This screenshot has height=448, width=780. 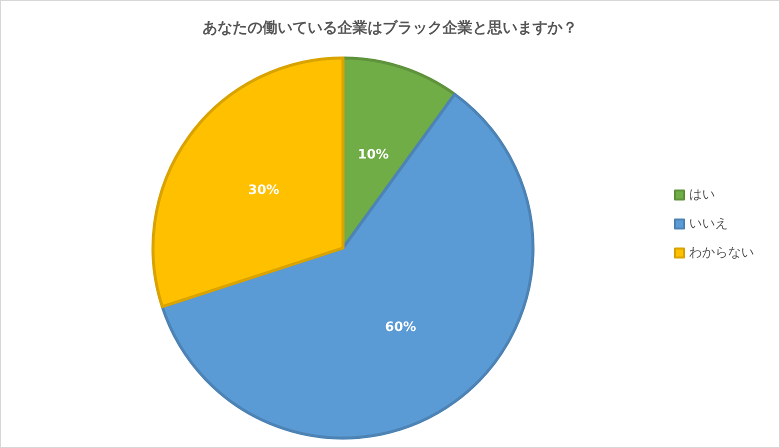 I want to click on legend-label: わからない, so click(x=721, y=253).